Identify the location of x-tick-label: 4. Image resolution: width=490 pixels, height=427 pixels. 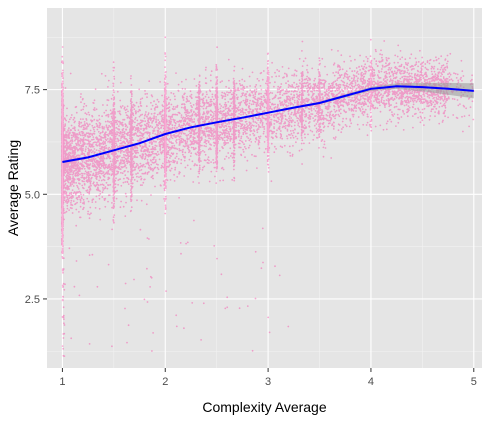
(371, 382).